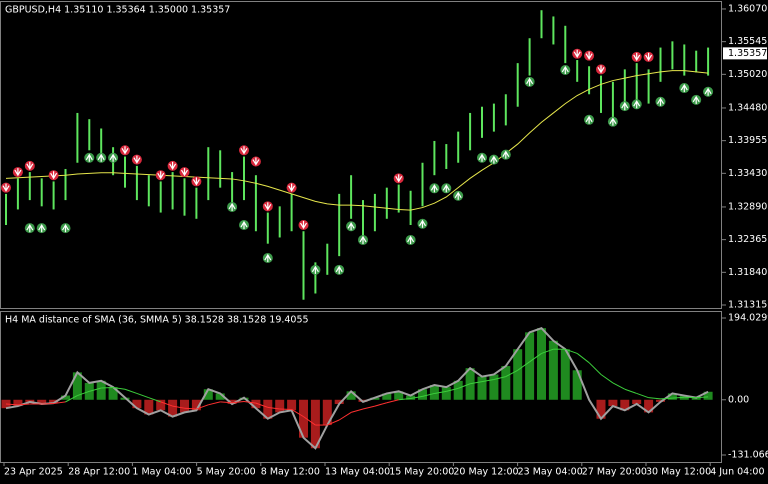 The image size is (768, 484). What do you see at coordinates (421, 472) in the screenshot?
I see `x-tick-label: 15 May 20:00` at bounding box center [421, 472].